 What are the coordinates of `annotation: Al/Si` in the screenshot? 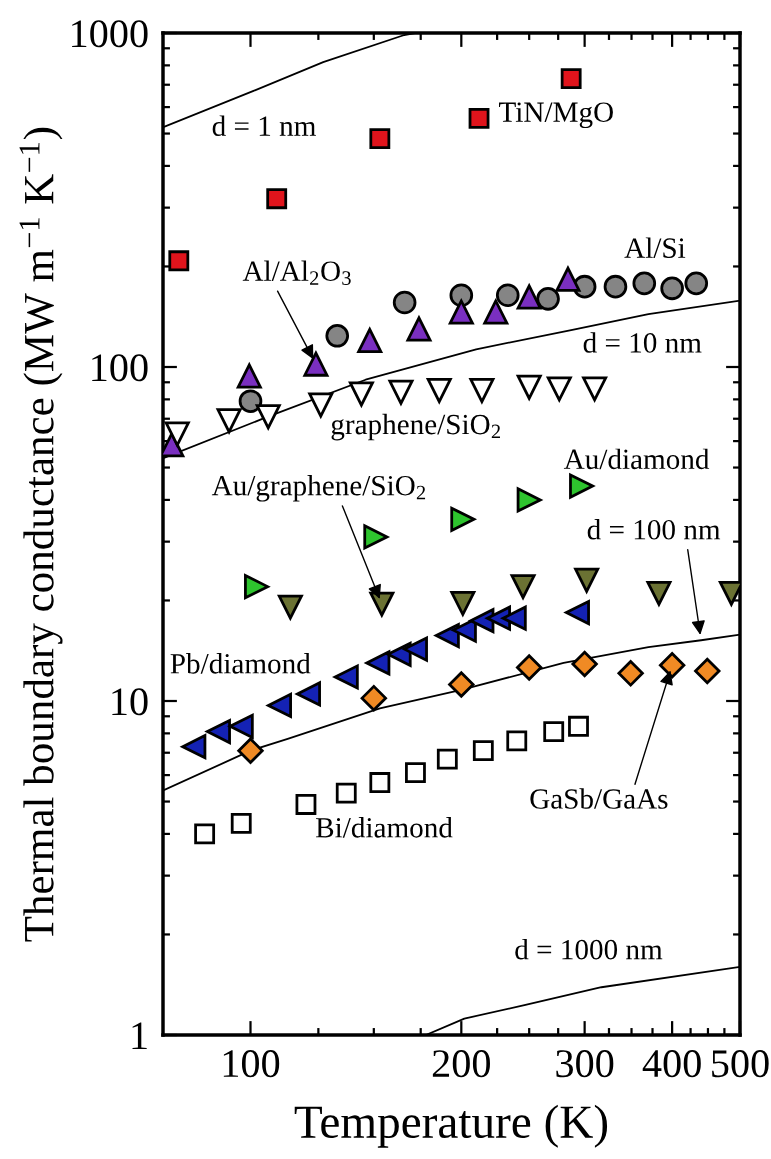 It's located at (655, 247).